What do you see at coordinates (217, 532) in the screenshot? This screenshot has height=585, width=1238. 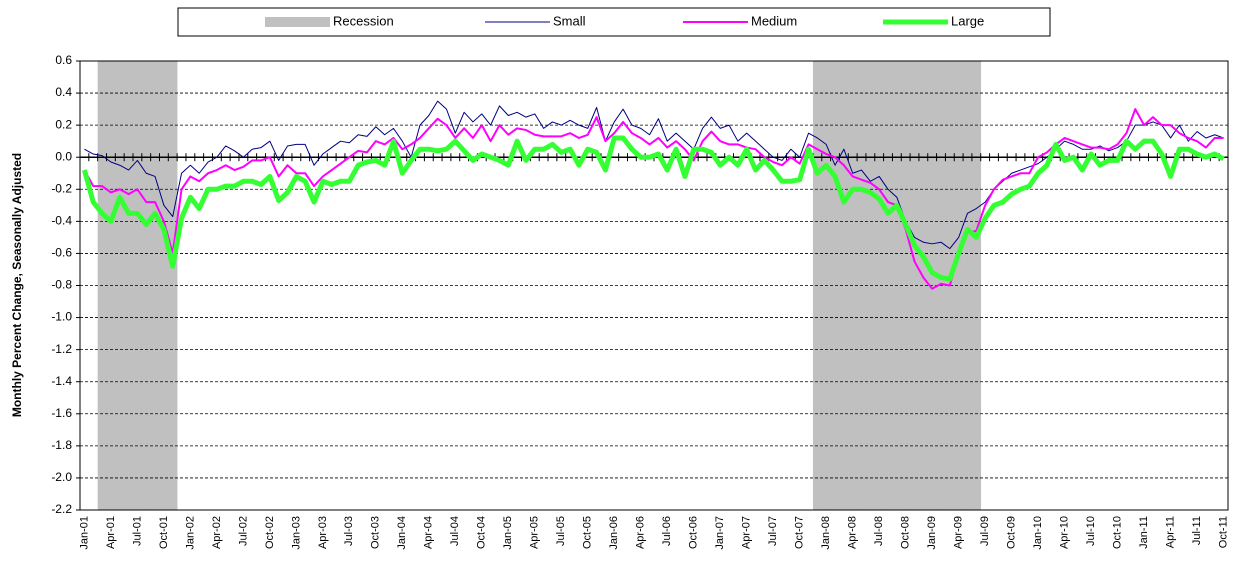 I see `x-tick-label: Apr-02` at bounding box center [217, 532].